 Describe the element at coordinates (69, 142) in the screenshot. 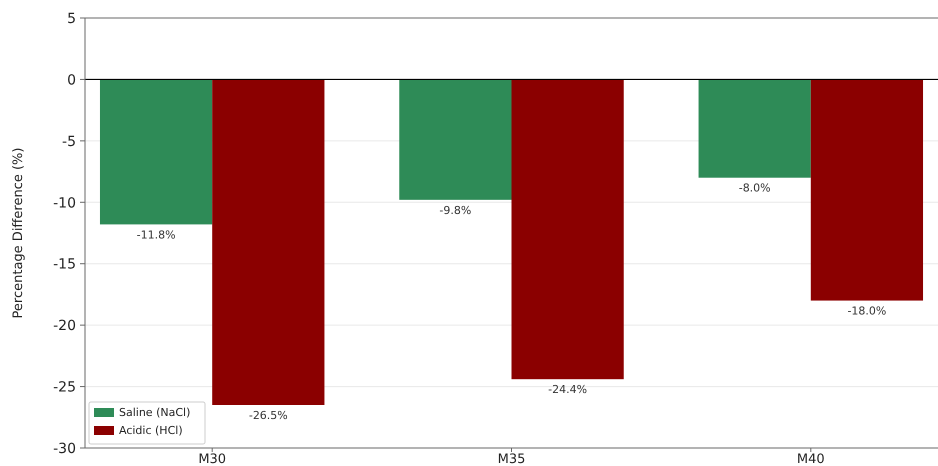

I see `y-tick-label: -5` at that location.